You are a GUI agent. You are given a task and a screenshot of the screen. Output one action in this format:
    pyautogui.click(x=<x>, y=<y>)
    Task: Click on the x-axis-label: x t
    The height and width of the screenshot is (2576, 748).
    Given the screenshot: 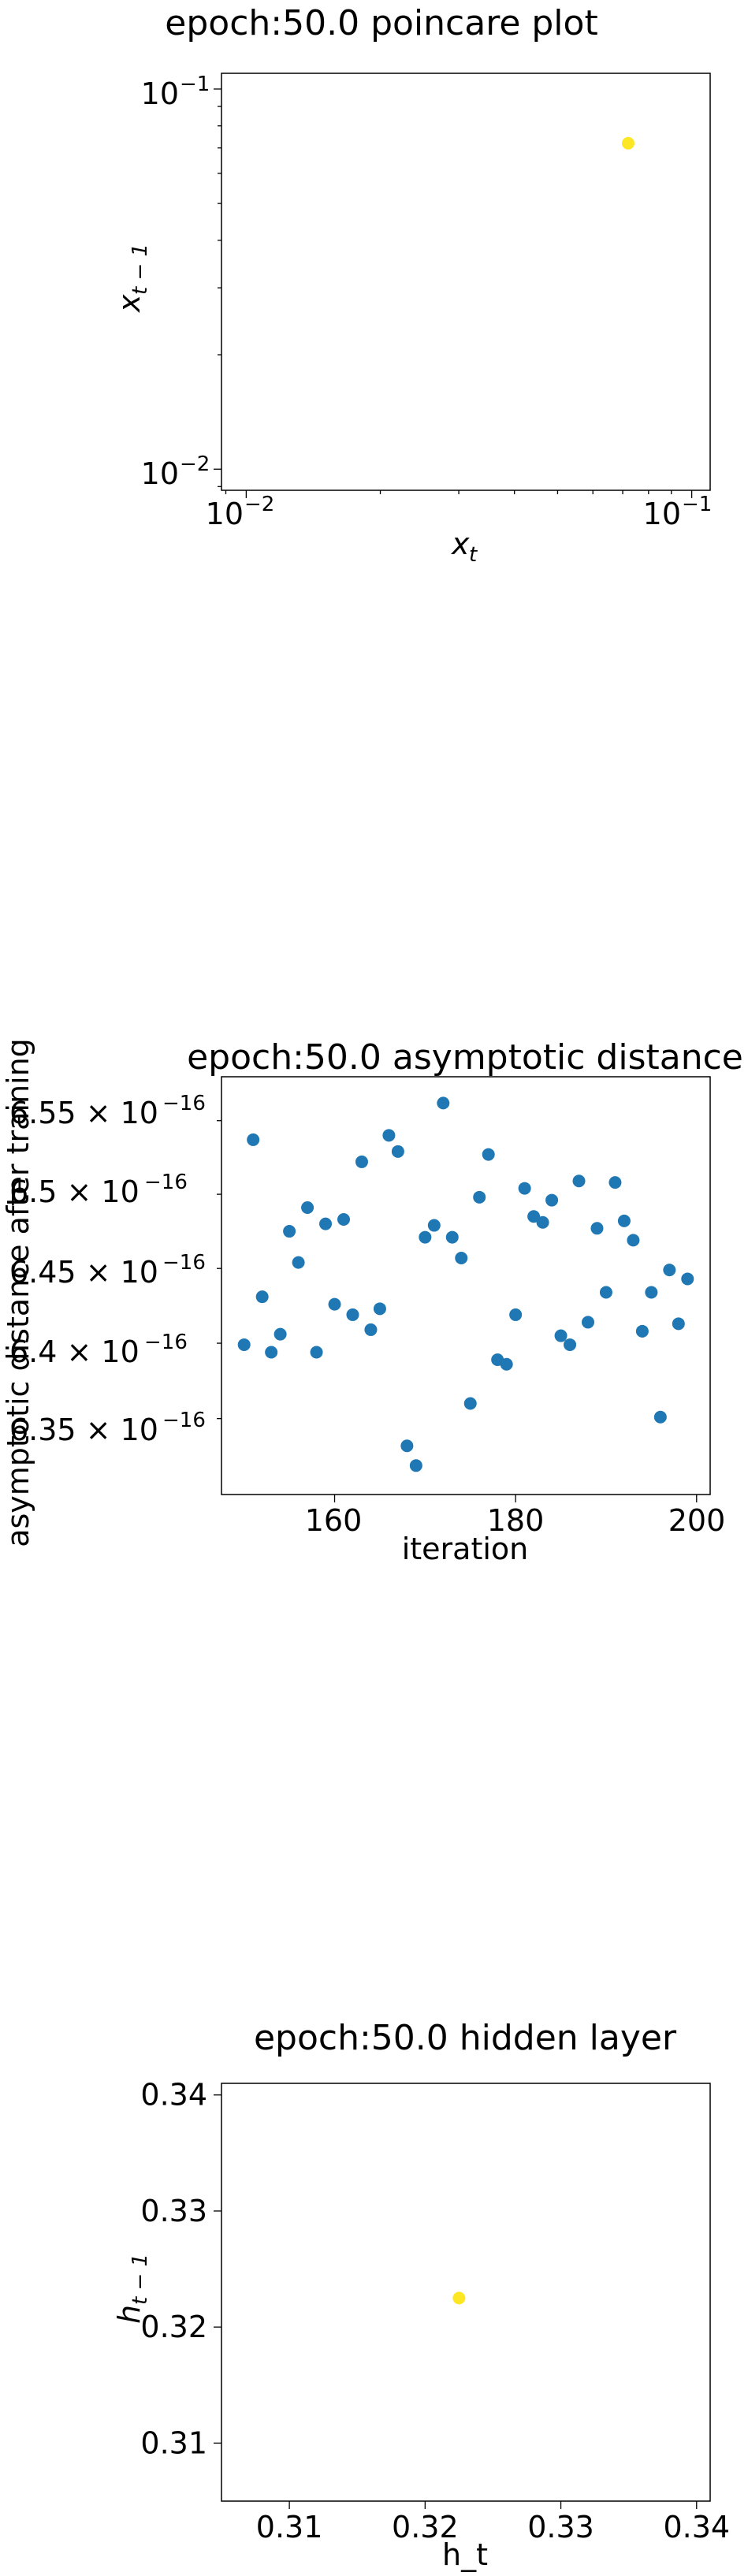 What is the action you would take?
    pyautogui.click(x=465, y=547)
    